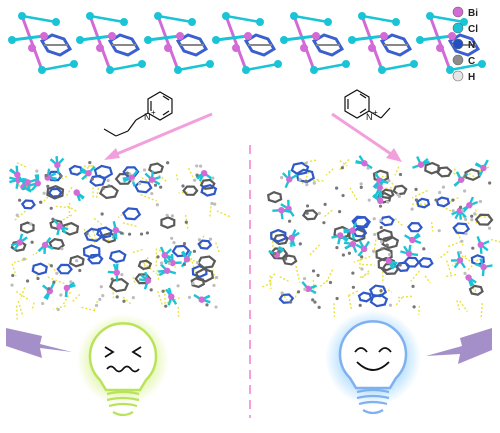 The width and height of the screenshot is (500, 433). What do you see at coordinates (473, 13) in the screenshot?
I see `legend-label-bi: Bi` at bounding box center [473, 13].